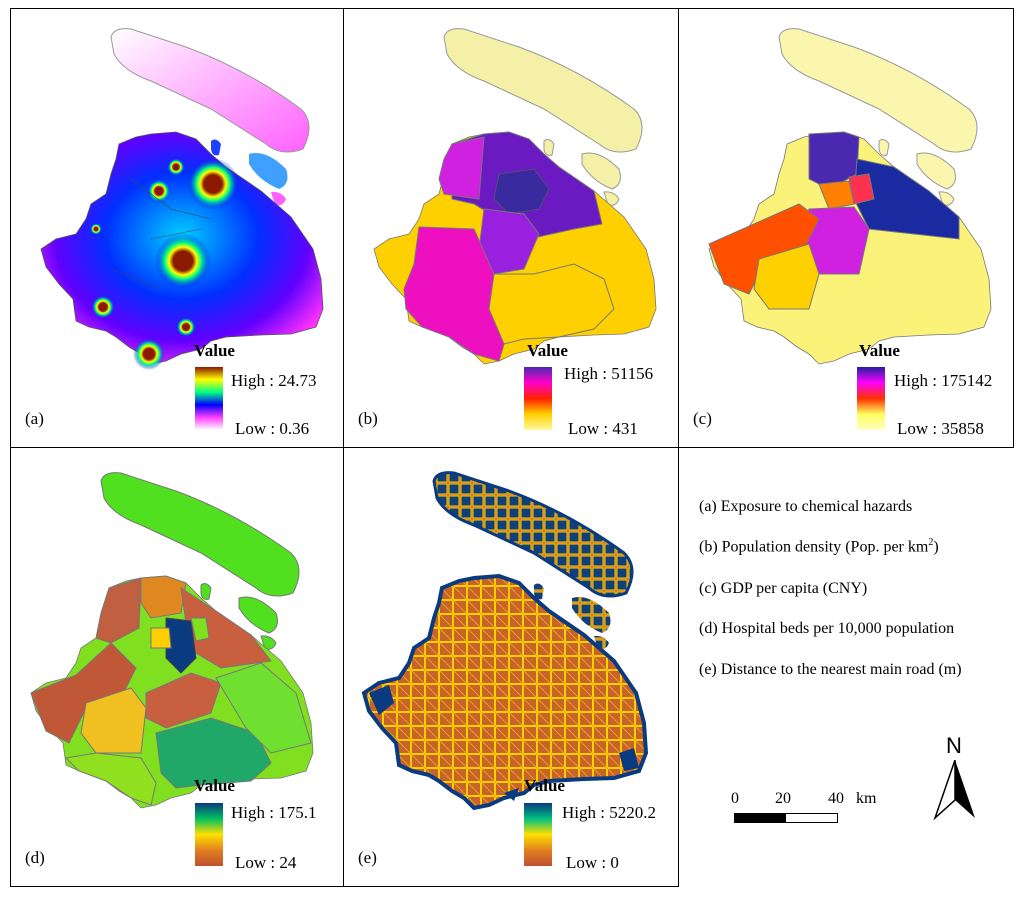 The image size is (1024, 899). What do you see at coordinates (783, 588) in the screenshot?
I see `legend-item-c: (c) GDP per capita (CNY)` at bounding box center [783, 588].